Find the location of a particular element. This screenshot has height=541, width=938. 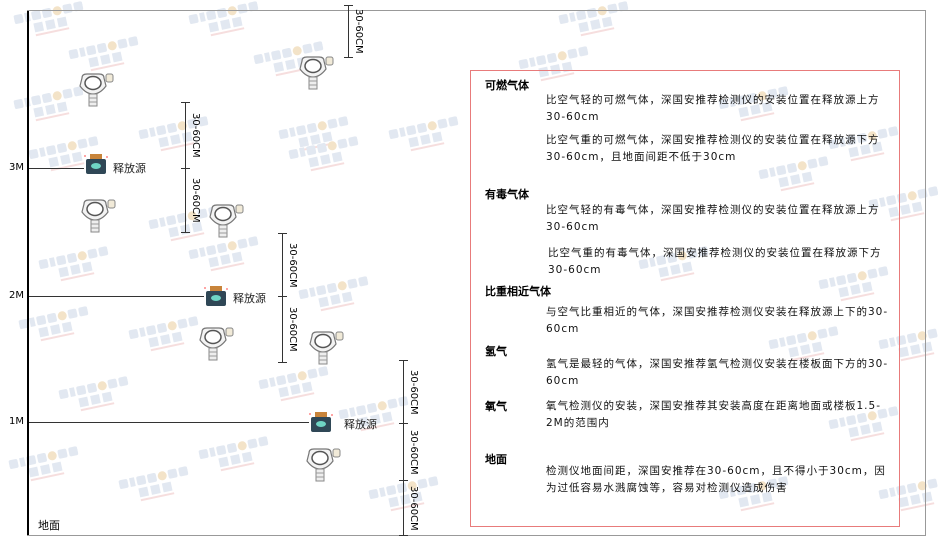

toxic-light-text: 比空气轻的有毒气体，深国安推荐检测仪的安装位置在释放源上方30-60cm is located at coordinates (713, 218).